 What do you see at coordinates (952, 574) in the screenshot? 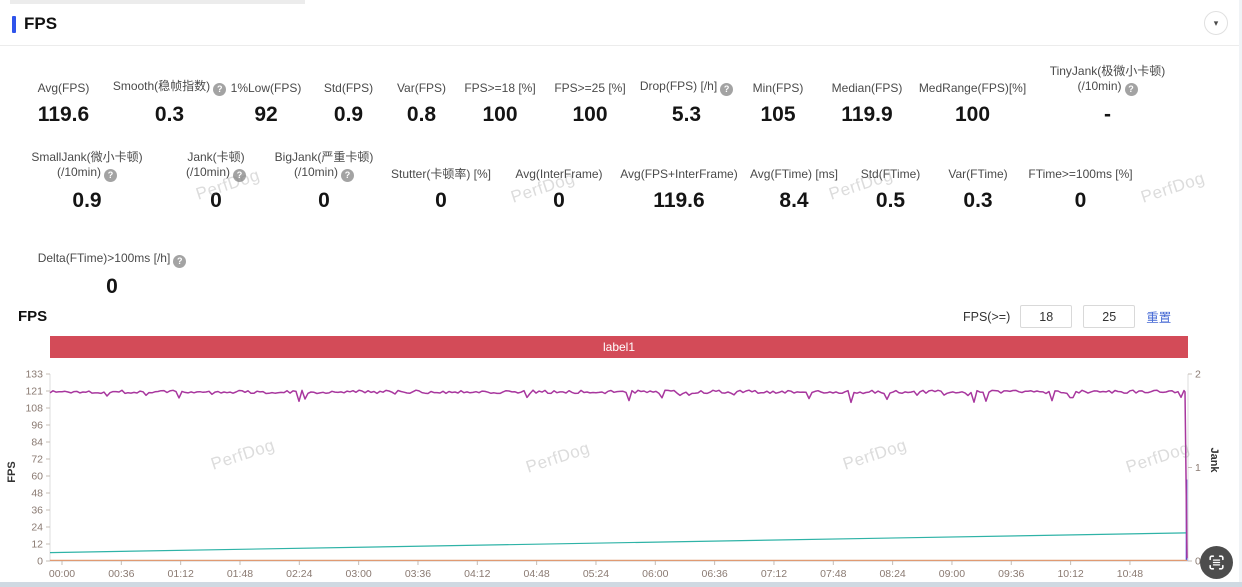
I see `x-tick-label: 09:00` at bounding box center [952, 574].